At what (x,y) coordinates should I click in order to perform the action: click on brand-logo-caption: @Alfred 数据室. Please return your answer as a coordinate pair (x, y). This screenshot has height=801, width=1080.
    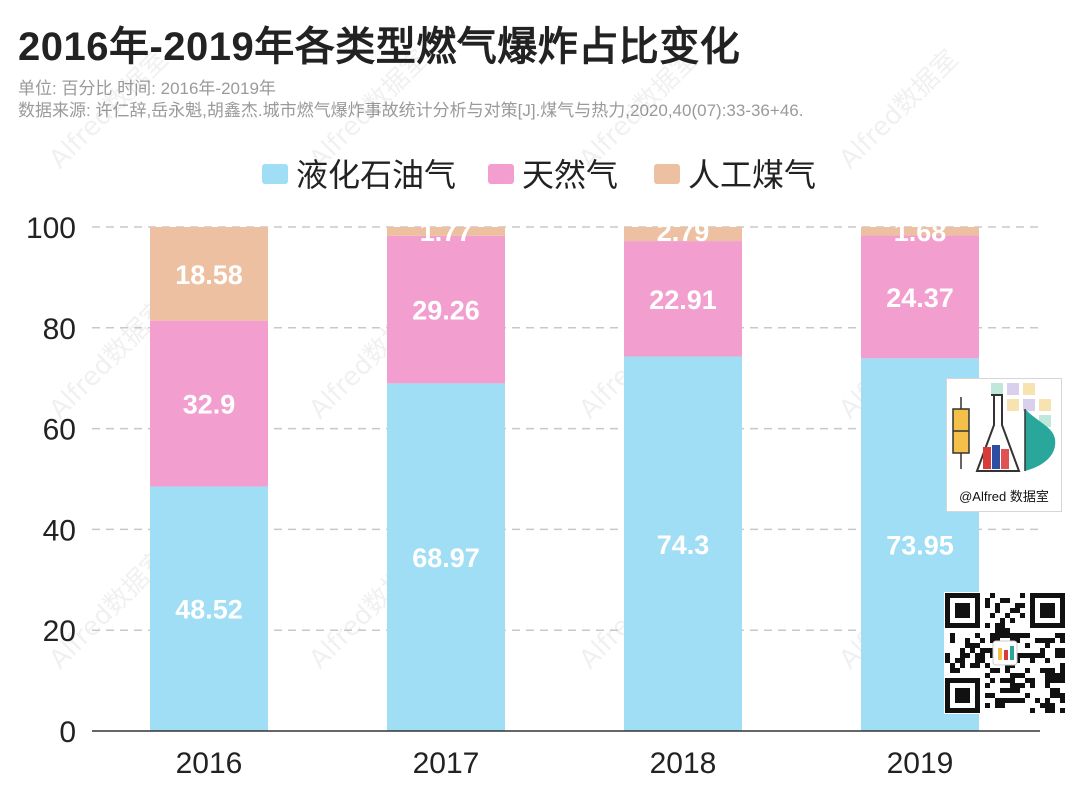
    Looking at the image, I should click on (1004, 496).